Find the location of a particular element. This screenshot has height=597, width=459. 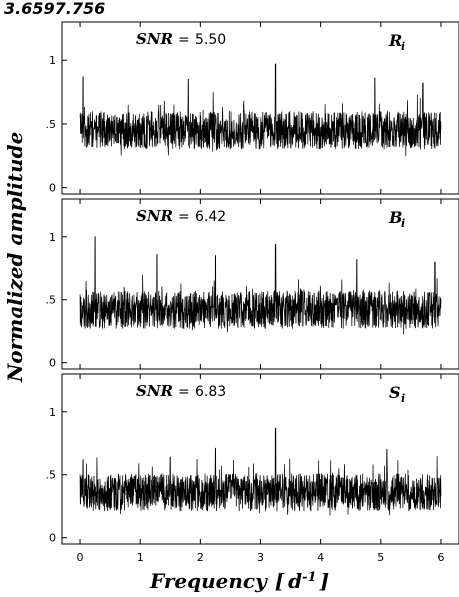

x-tick-label: 4 is located at coordinates (320, 557).